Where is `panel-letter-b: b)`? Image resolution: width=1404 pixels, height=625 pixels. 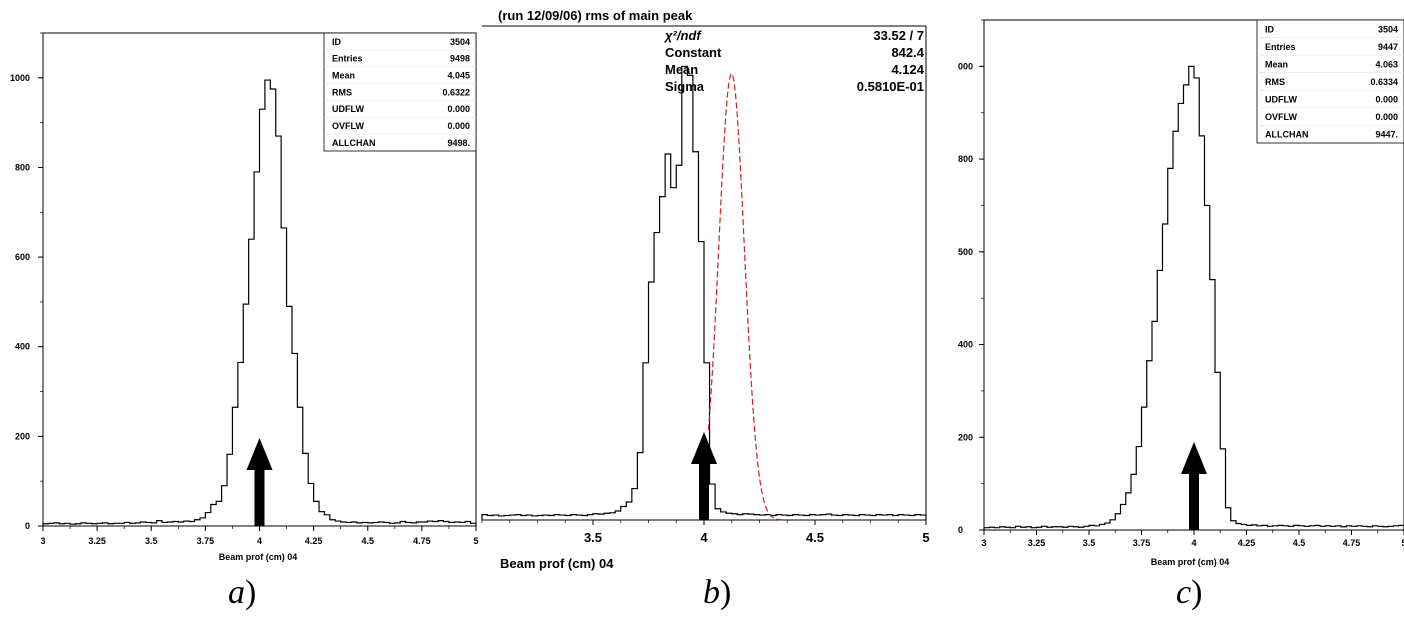
panel-letter-b: b) is located at coordinates (717, 592).